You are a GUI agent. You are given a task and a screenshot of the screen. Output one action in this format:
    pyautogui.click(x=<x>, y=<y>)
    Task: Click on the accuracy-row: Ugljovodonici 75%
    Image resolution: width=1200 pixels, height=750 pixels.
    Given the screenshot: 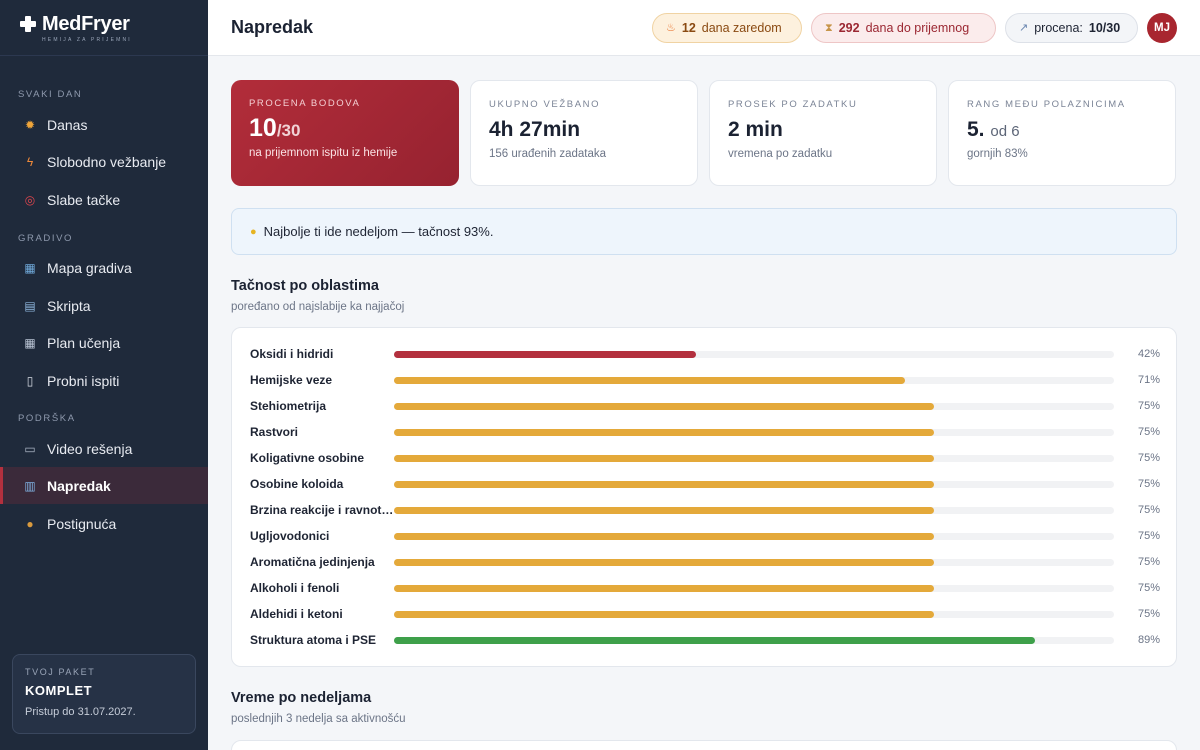 What is the action you would take?
    pyautogui.click(x=705, y=536)
    